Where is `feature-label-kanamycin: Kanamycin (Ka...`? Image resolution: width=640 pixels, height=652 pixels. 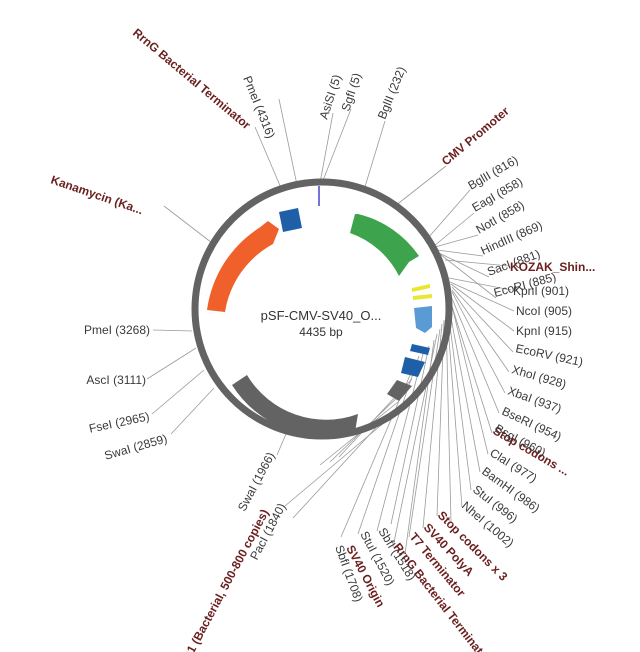
feature-label-kanamycin: Kanamycin (Ka... is located at coordinates (97, 195).